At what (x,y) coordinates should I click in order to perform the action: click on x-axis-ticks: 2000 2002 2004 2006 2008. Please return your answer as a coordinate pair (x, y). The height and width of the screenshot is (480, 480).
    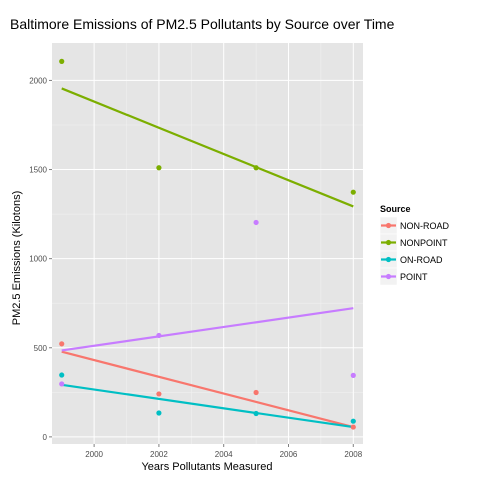
    Looking at the image, I should click on (224, 451).